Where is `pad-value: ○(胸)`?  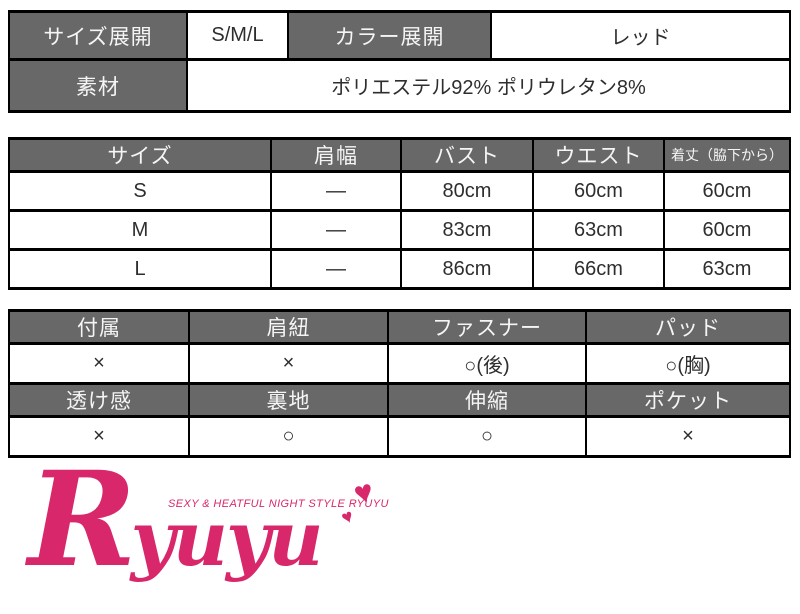 pad-value: ○(胸) is located at coordinates (688, 363).